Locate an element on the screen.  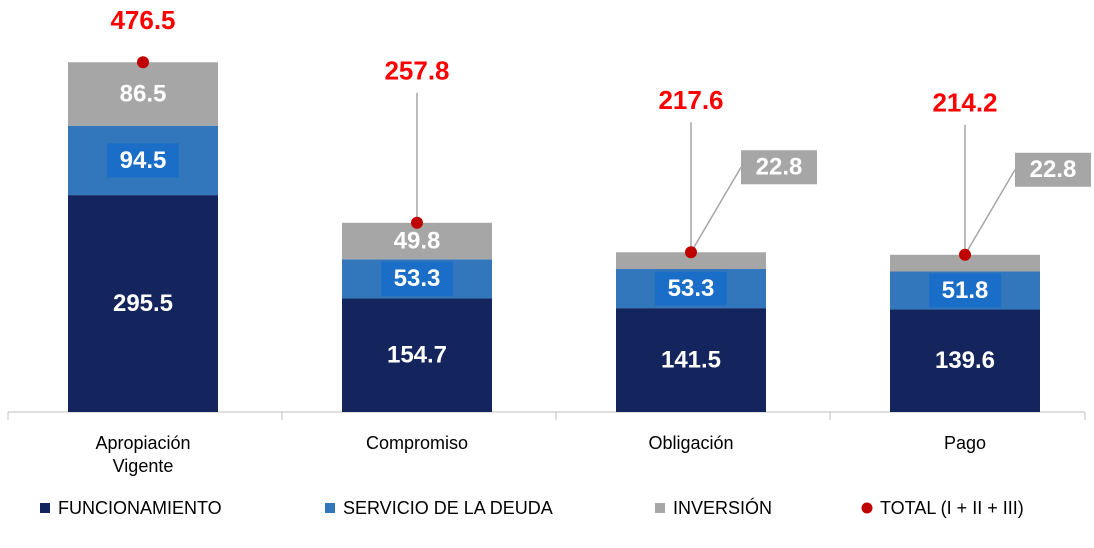
legend-label: FUNCIONAMIENTO is located at coordinates (140, 508).